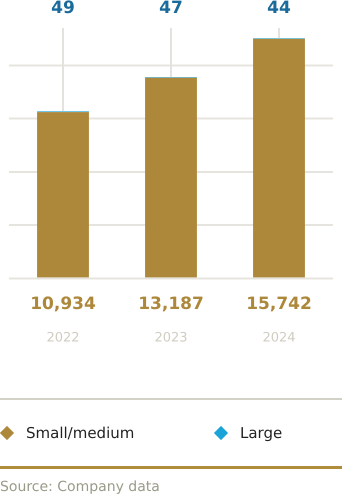  I want to click on legend-label: Small/medium, so click(80, 433).